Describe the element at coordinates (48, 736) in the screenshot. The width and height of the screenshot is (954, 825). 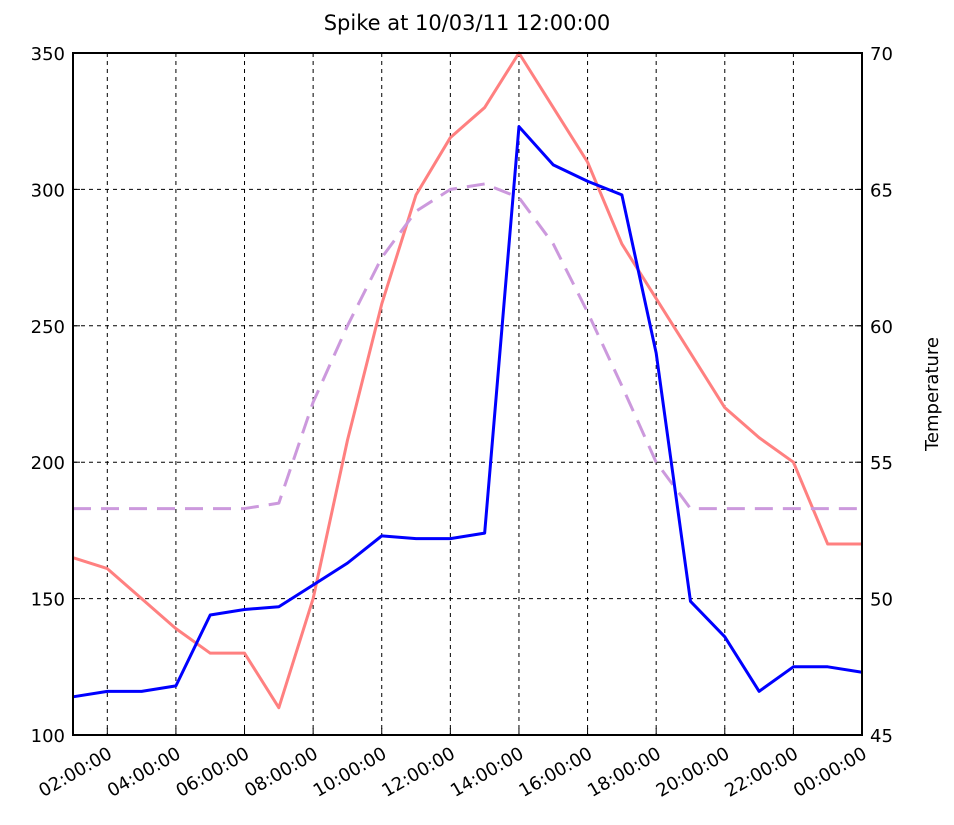
I see `y-tick-label: 100` at that location.